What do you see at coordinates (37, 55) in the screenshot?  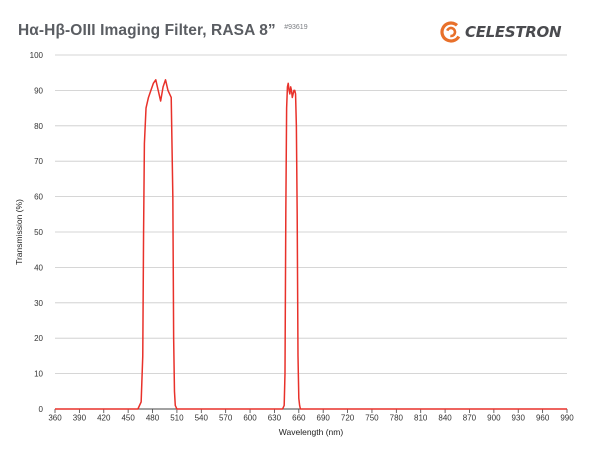 I see `y-tick-label: 100` at bounding box center [37, 55].